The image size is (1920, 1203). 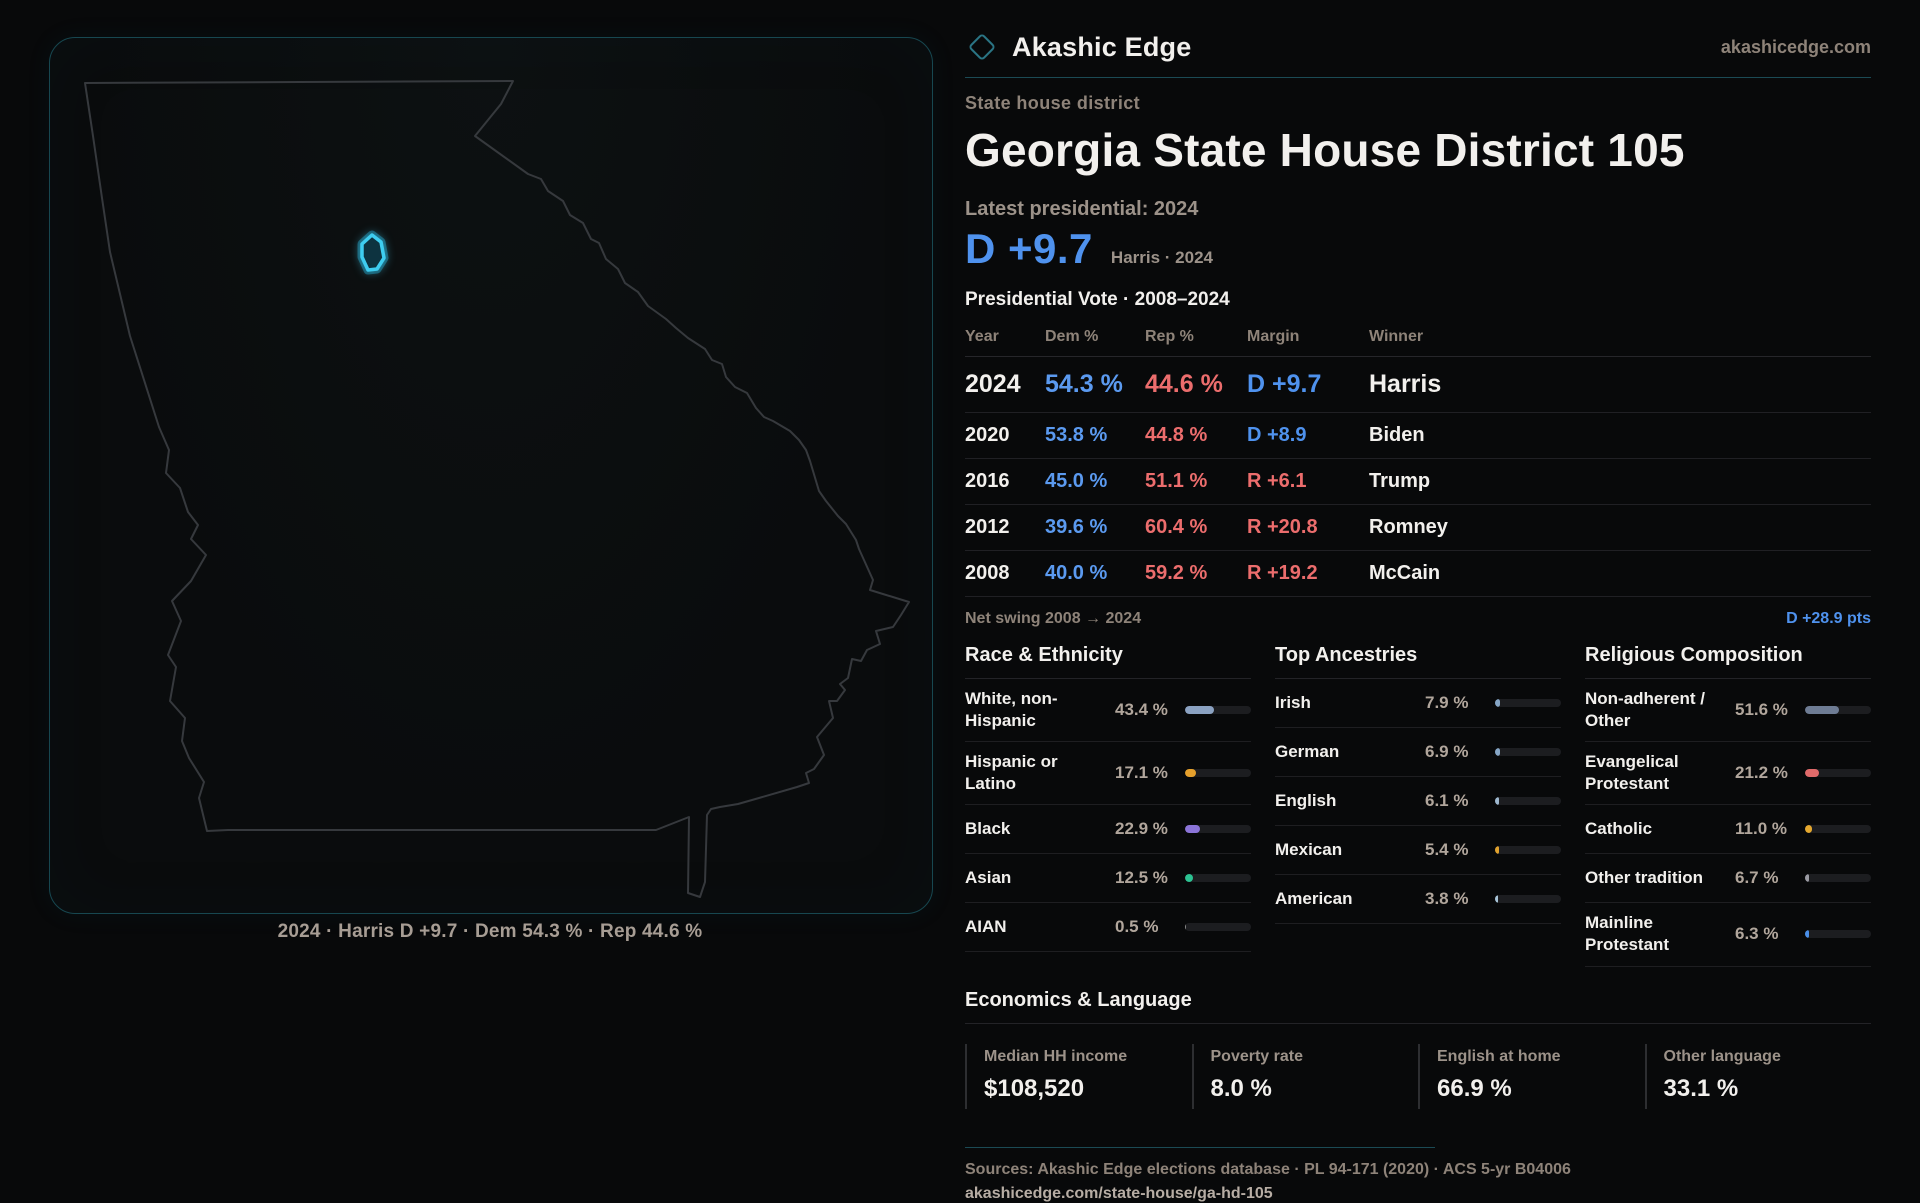 I want to click on row-value: 5.4 %, so click(x=1447, y=849).